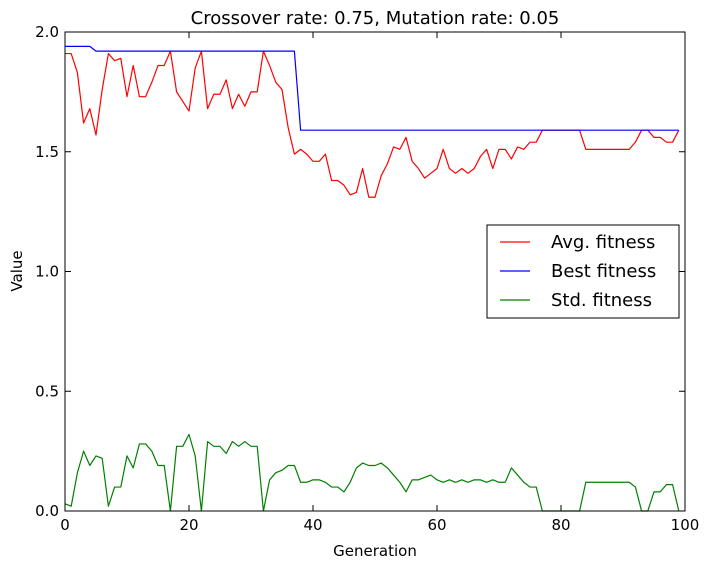  What do you see at coordinates (47, 511) in the screenshot?
I see `y-tick-label: 0.0` at bounding box center [47, 511].